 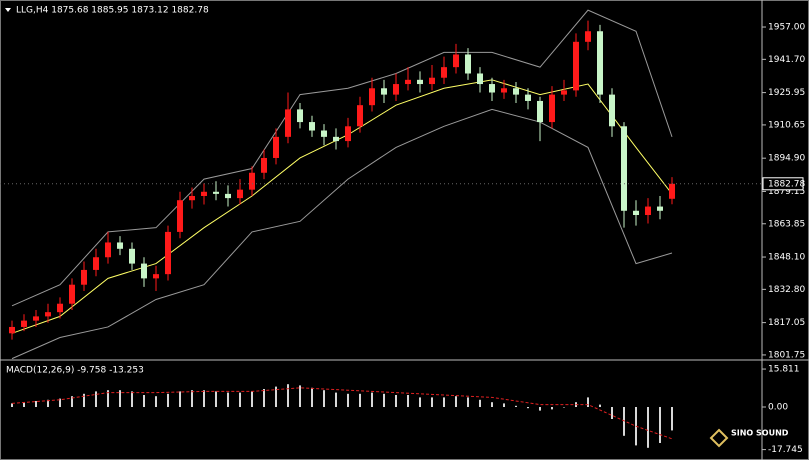 I want to click on y-tick-label: 1863.85, so click(x=786, y=224).